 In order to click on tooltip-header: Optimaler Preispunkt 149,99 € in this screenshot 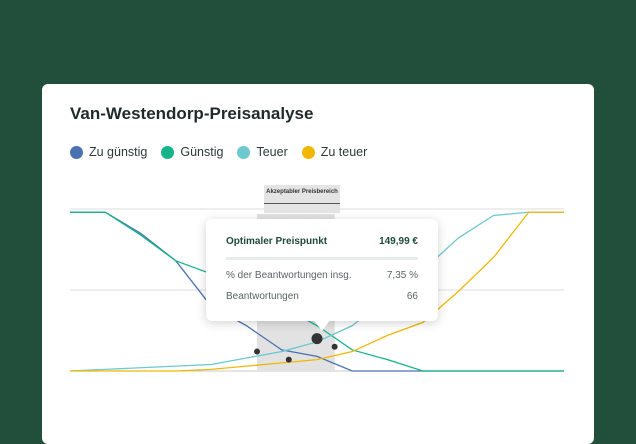, I will do `click(322, 241)`.